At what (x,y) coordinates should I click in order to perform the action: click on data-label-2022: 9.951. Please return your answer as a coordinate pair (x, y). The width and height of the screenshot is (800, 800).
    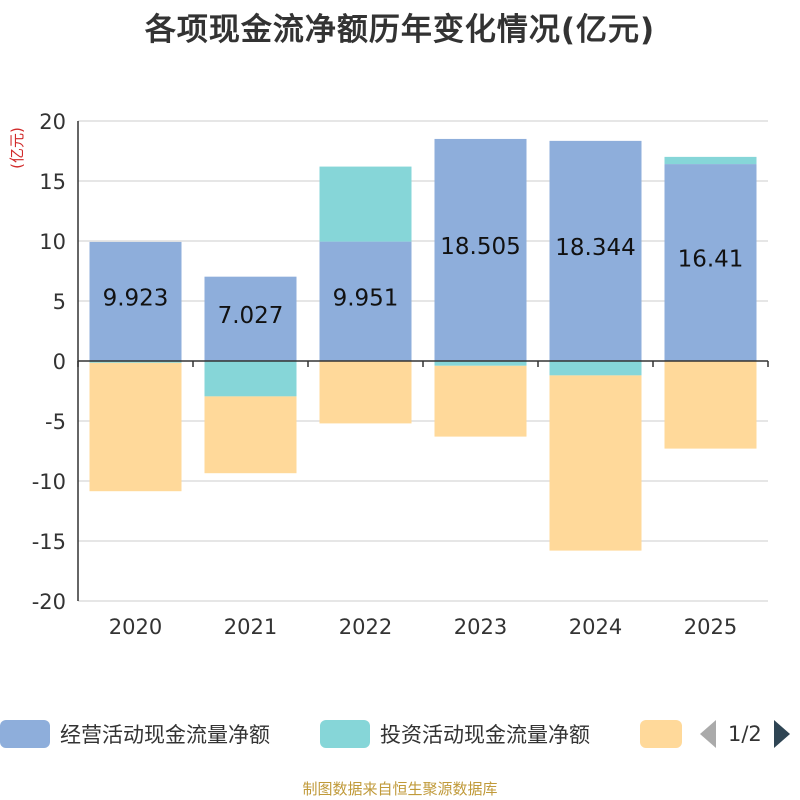
    Looking at the image, I should click on (366, 298).